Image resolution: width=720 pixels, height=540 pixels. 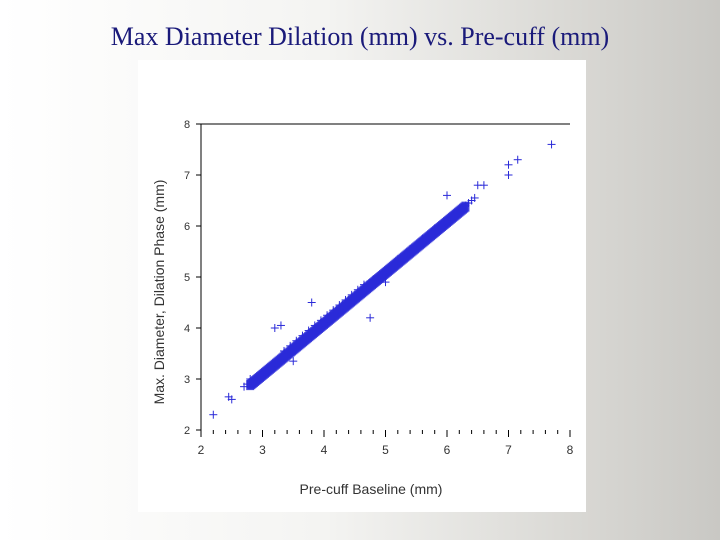 I want to click on y-axis-ticks: 2 3 4 5 6 7 8, so click(x=192, y=278).